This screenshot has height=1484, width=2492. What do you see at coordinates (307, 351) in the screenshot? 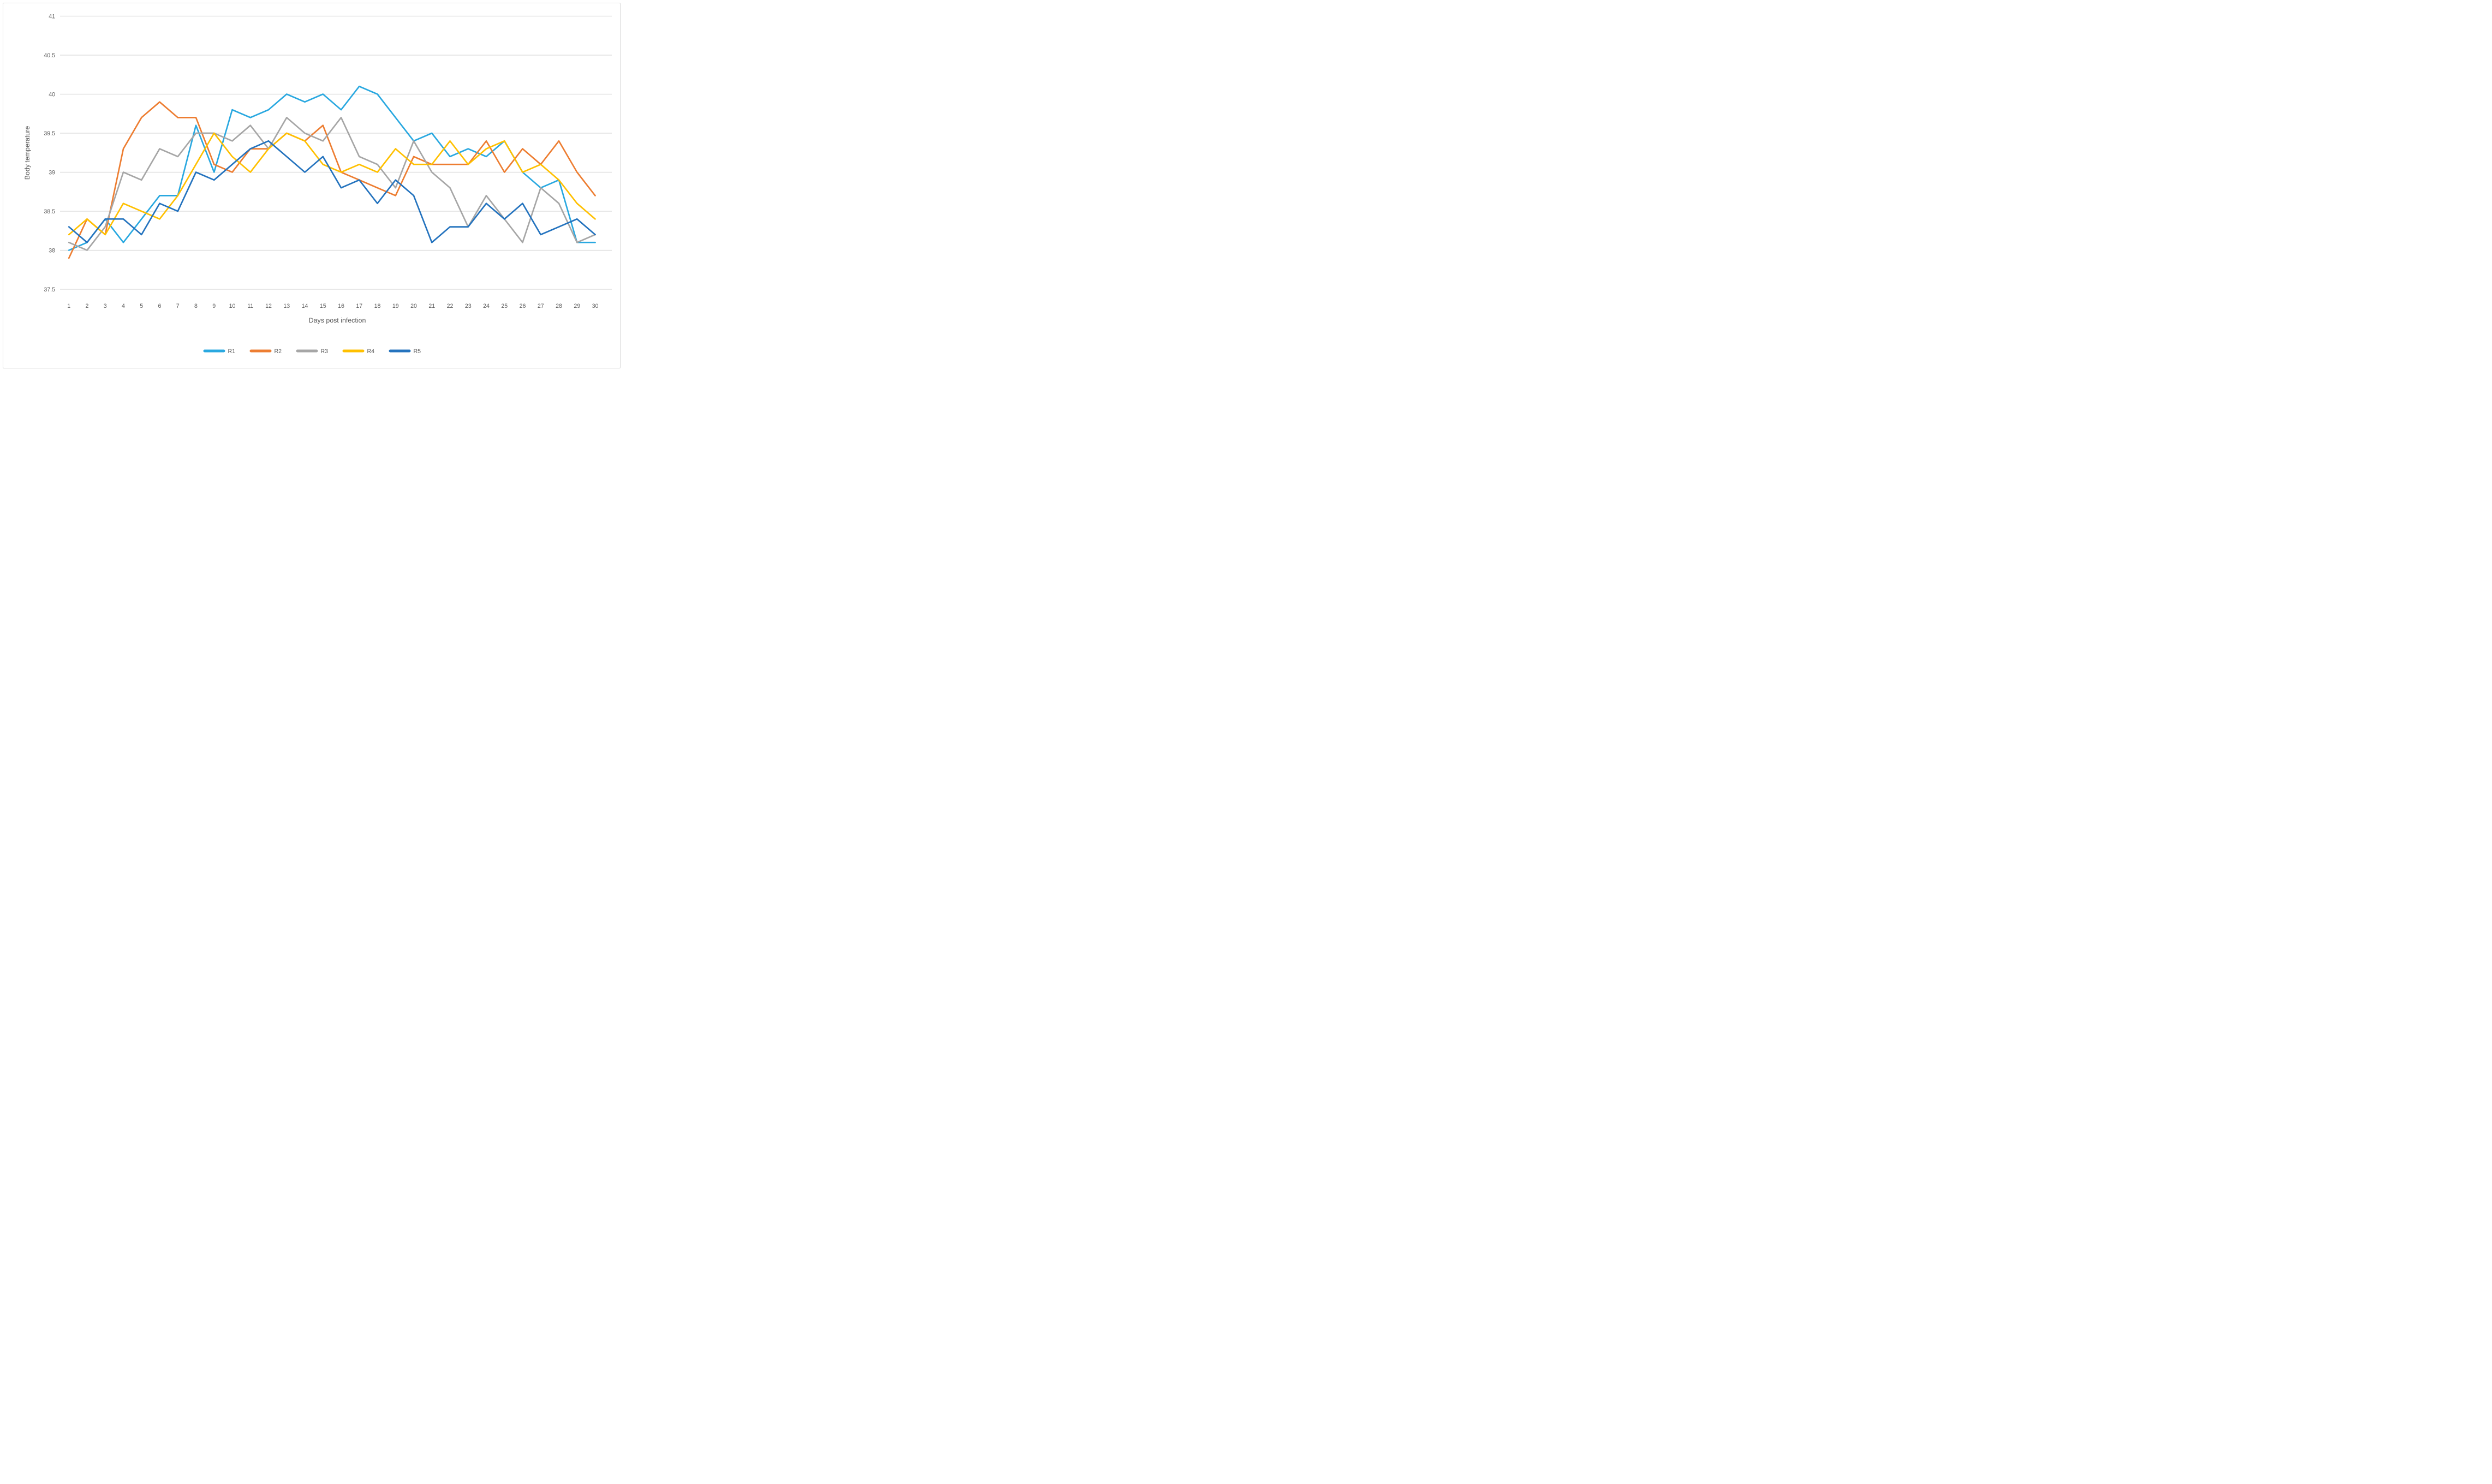
I see `legend-swatch-R3` at bounding box center [307, 351].